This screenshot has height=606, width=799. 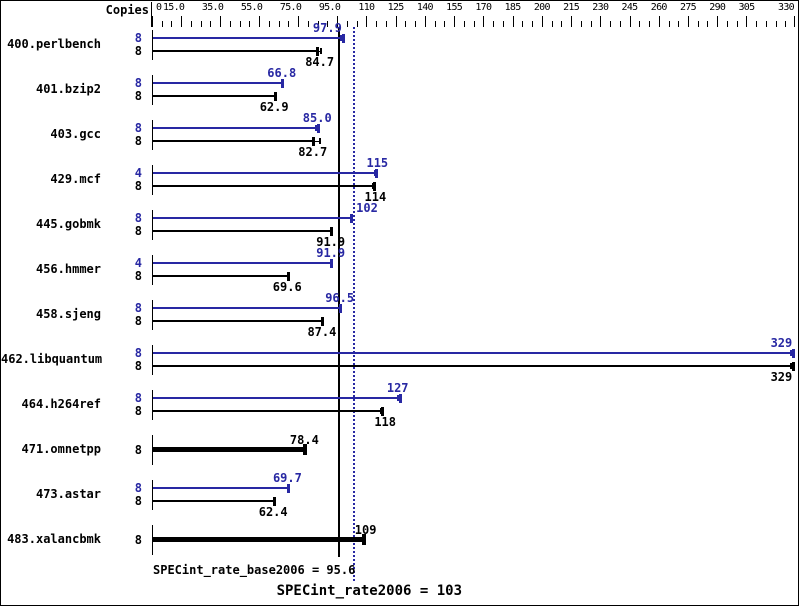 What do you see at coordinates (52, 358) in the screenshot?
I see `benchmark-label: 462.libquantum` at bounding box center [52, 358].